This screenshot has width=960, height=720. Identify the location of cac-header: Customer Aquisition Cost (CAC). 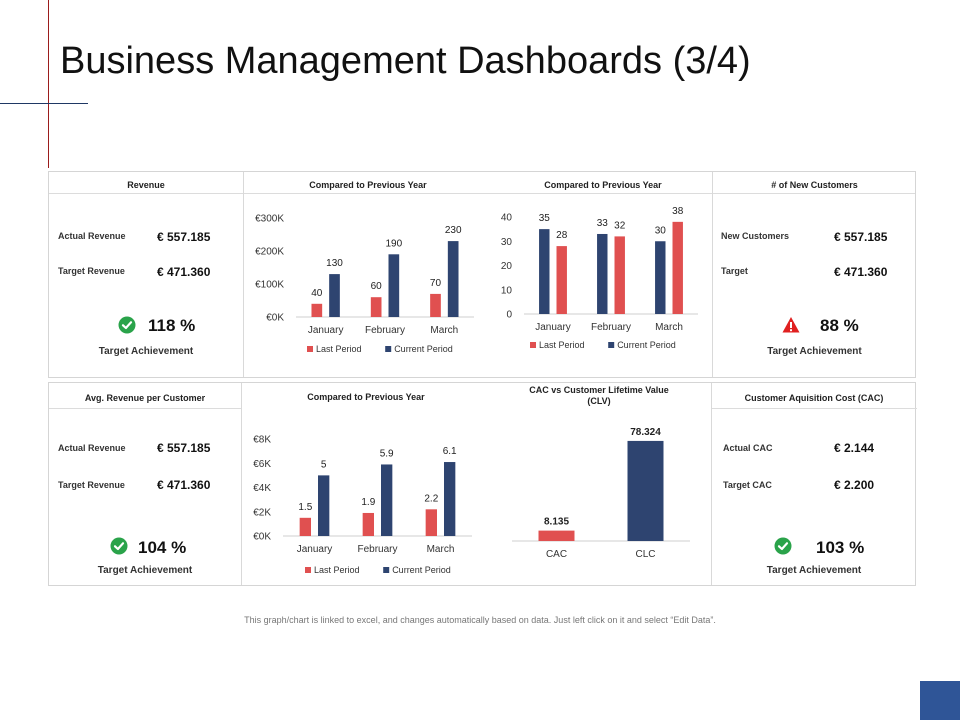
(814, 398).